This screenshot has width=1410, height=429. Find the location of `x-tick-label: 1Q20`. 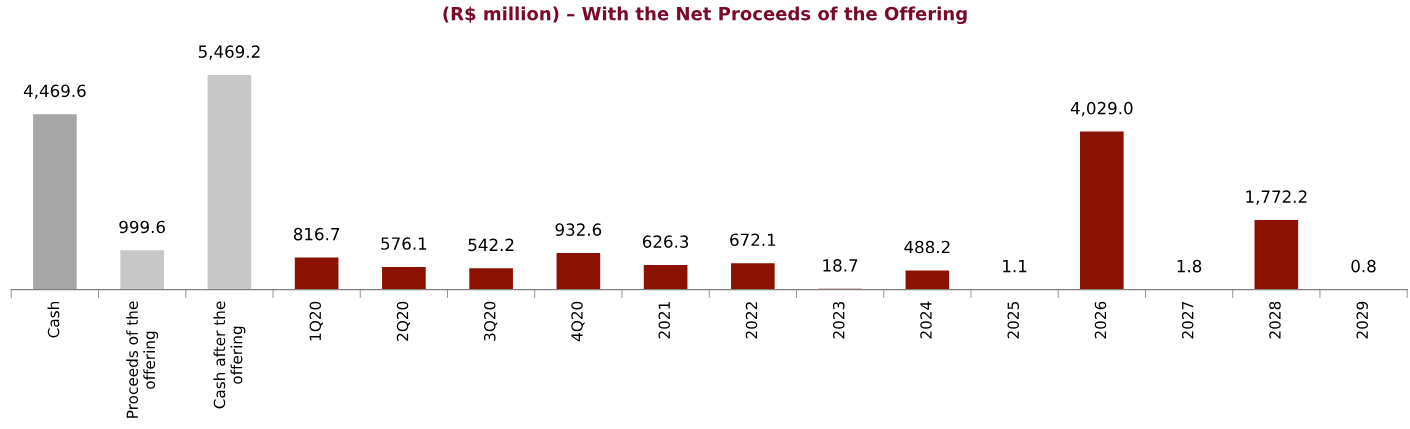

x-tick-label: 1Q20 is located at coordinates (316, 321).